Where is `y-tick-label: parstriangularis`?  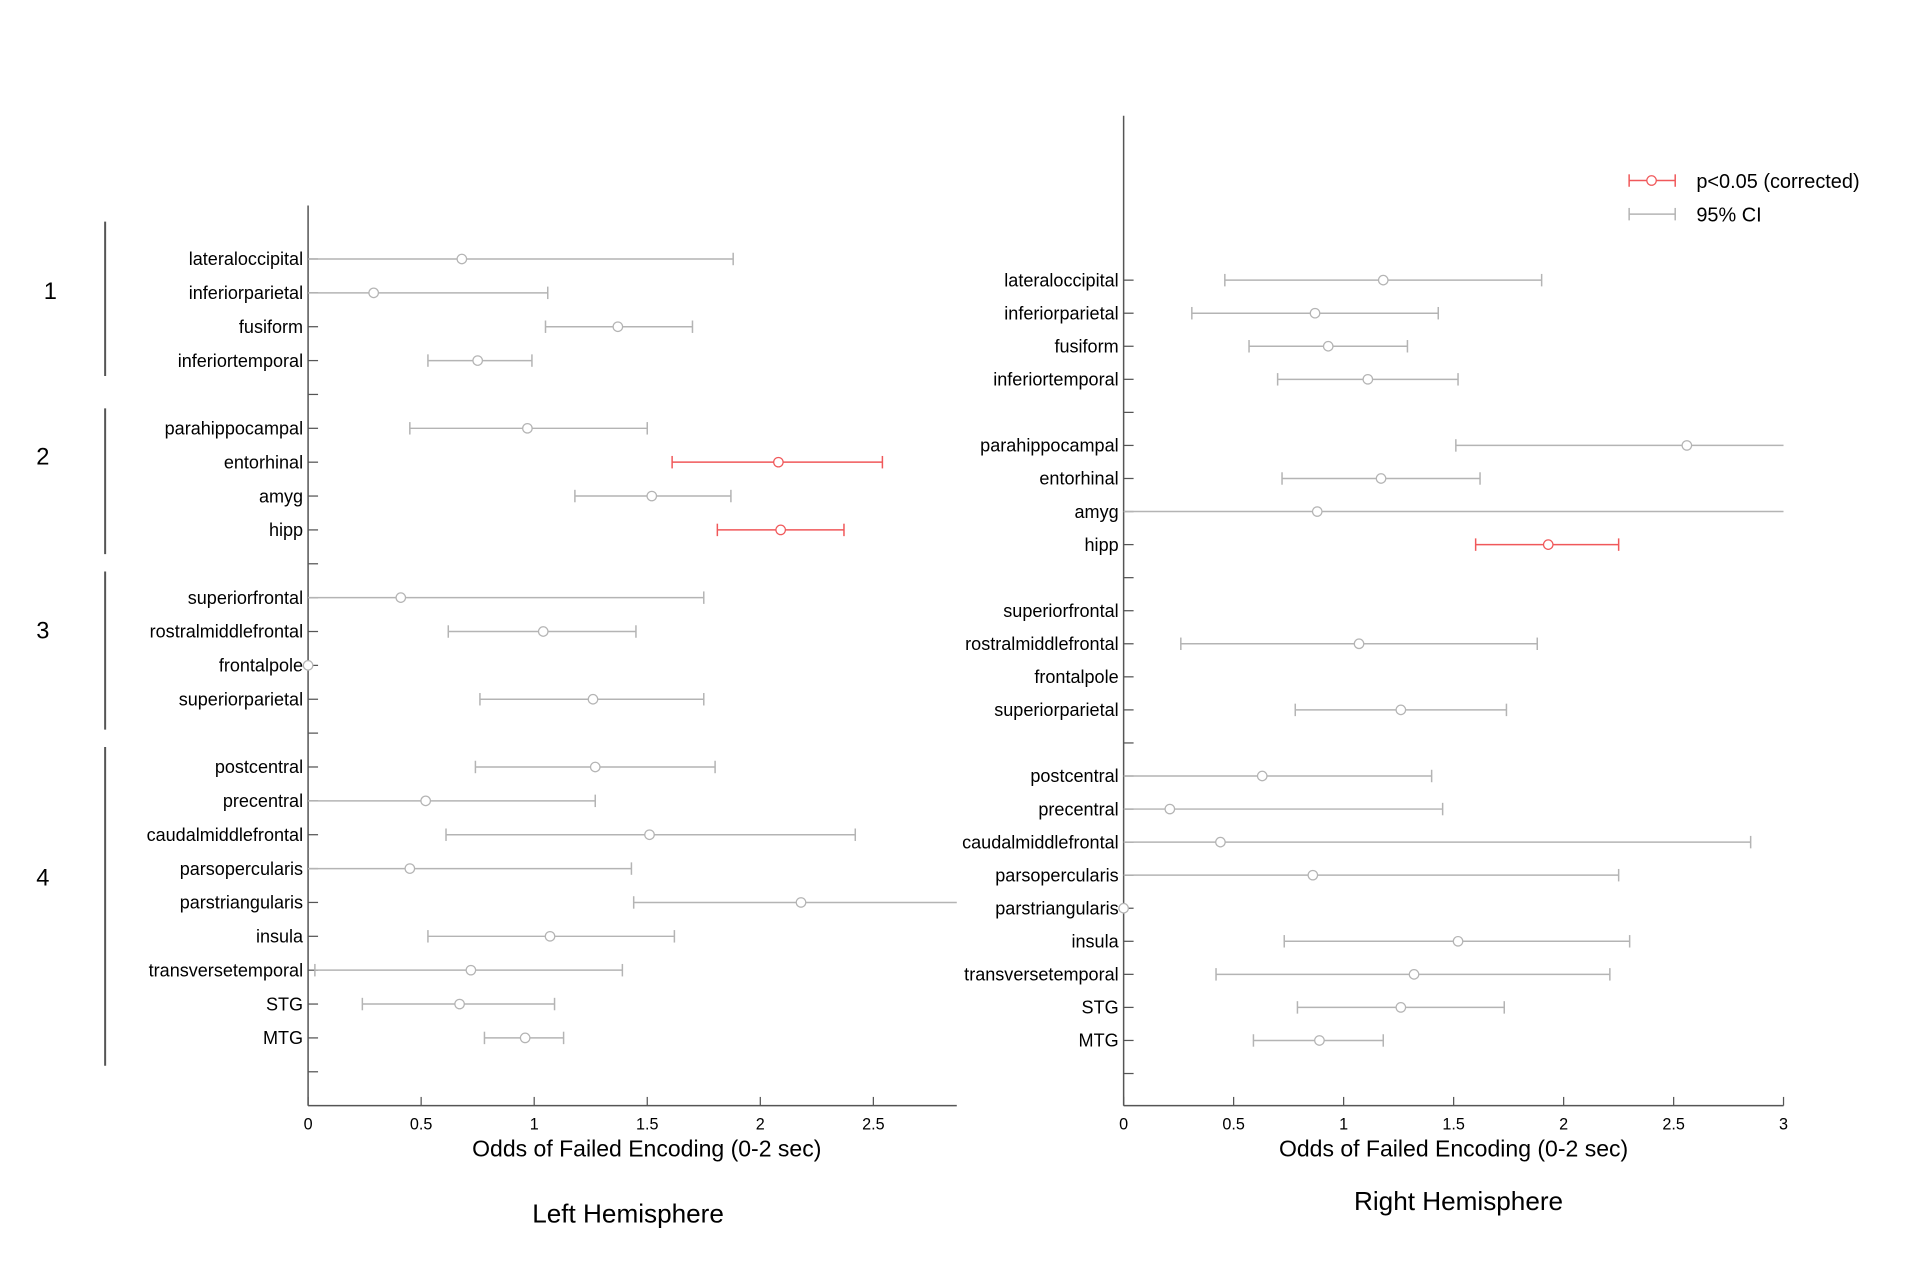 y-tick-label: parstriangularis is located at coordinates (241, 903).